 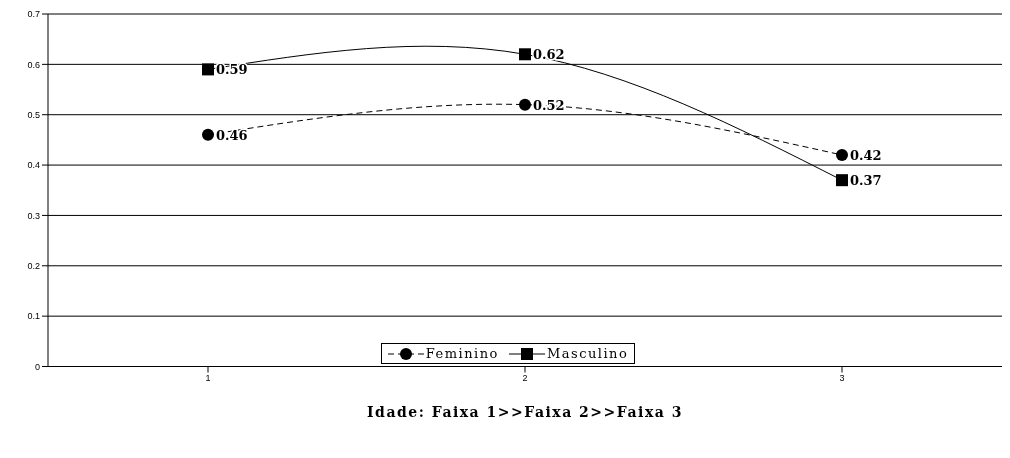 I want to click on x-tick-label: 2, so click(x=525, y=377).